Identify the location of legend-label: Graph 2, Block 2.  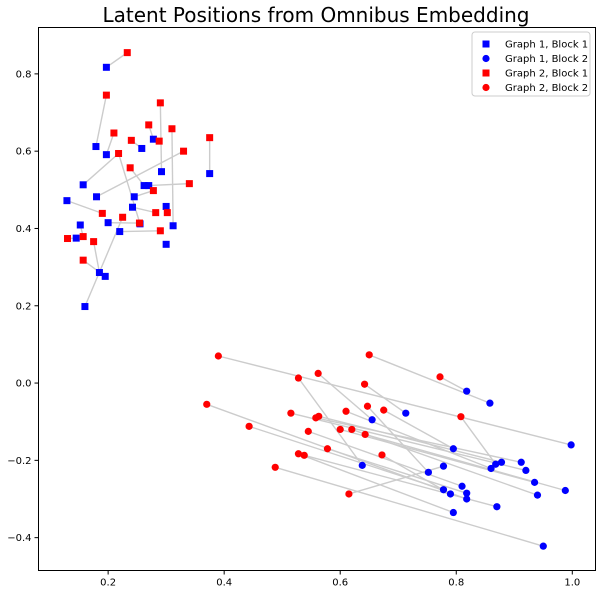
(546, 88).